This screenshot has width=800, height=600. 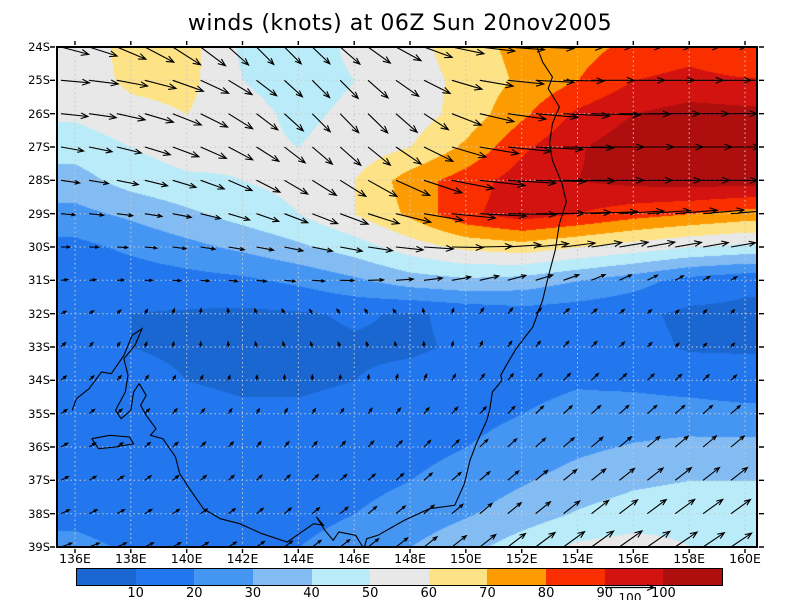 What do you see at coordinates (745, 558) in the screenshot?
I see `lon-tick-label: 160E` at bounding box center [745, 558].